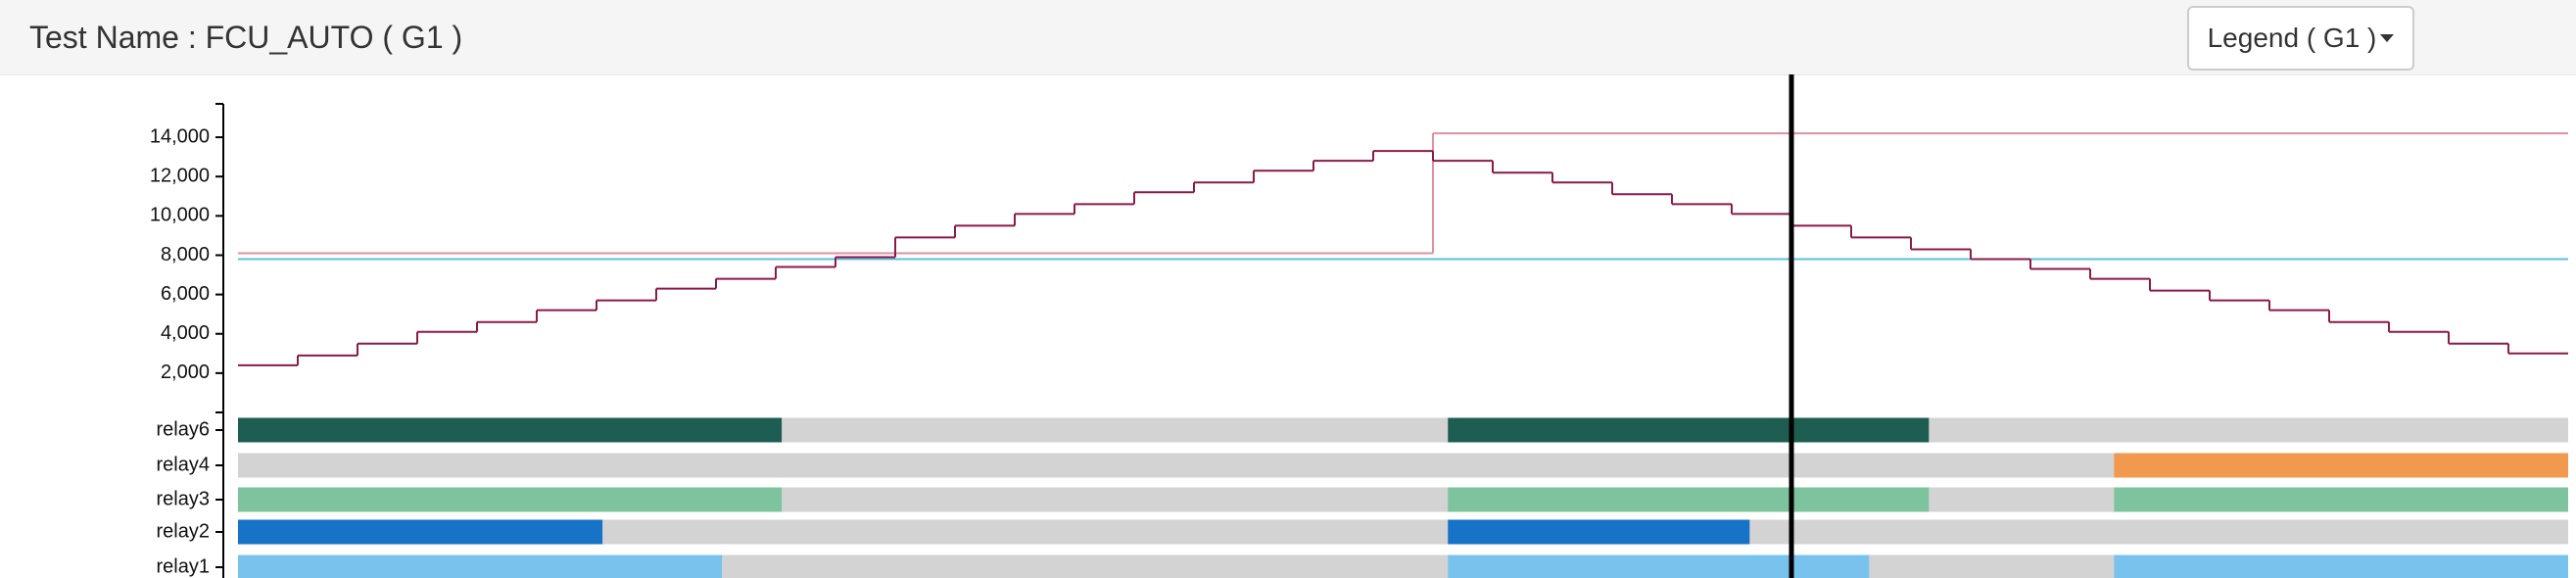 Image resolution: width=2576 pixels, height=578 pixels. Describe the element at coordinates (246, 37) in the screenshot. I see `test-title: Test Name : FCU_AUTO ( G1 )` at that location.